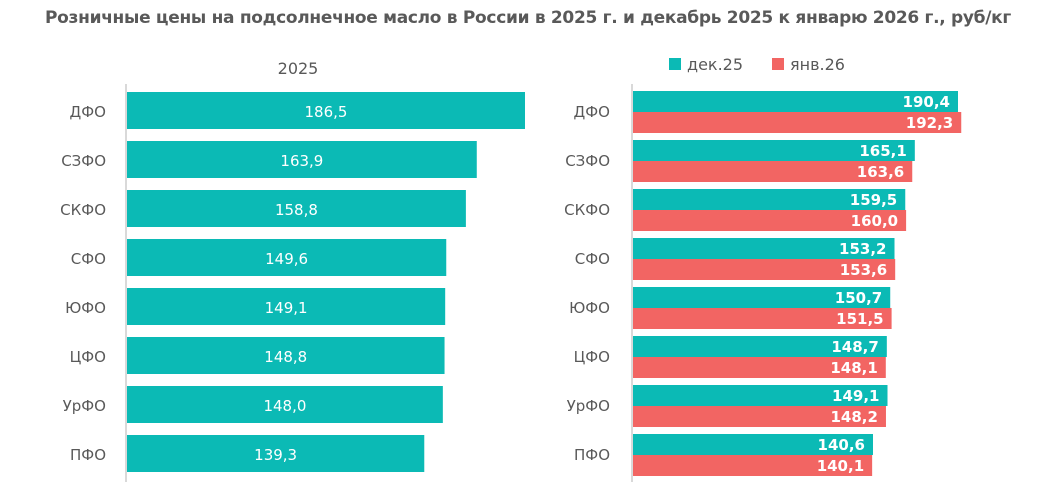  I want to click on data-label: 153,2, so click(862, 249).